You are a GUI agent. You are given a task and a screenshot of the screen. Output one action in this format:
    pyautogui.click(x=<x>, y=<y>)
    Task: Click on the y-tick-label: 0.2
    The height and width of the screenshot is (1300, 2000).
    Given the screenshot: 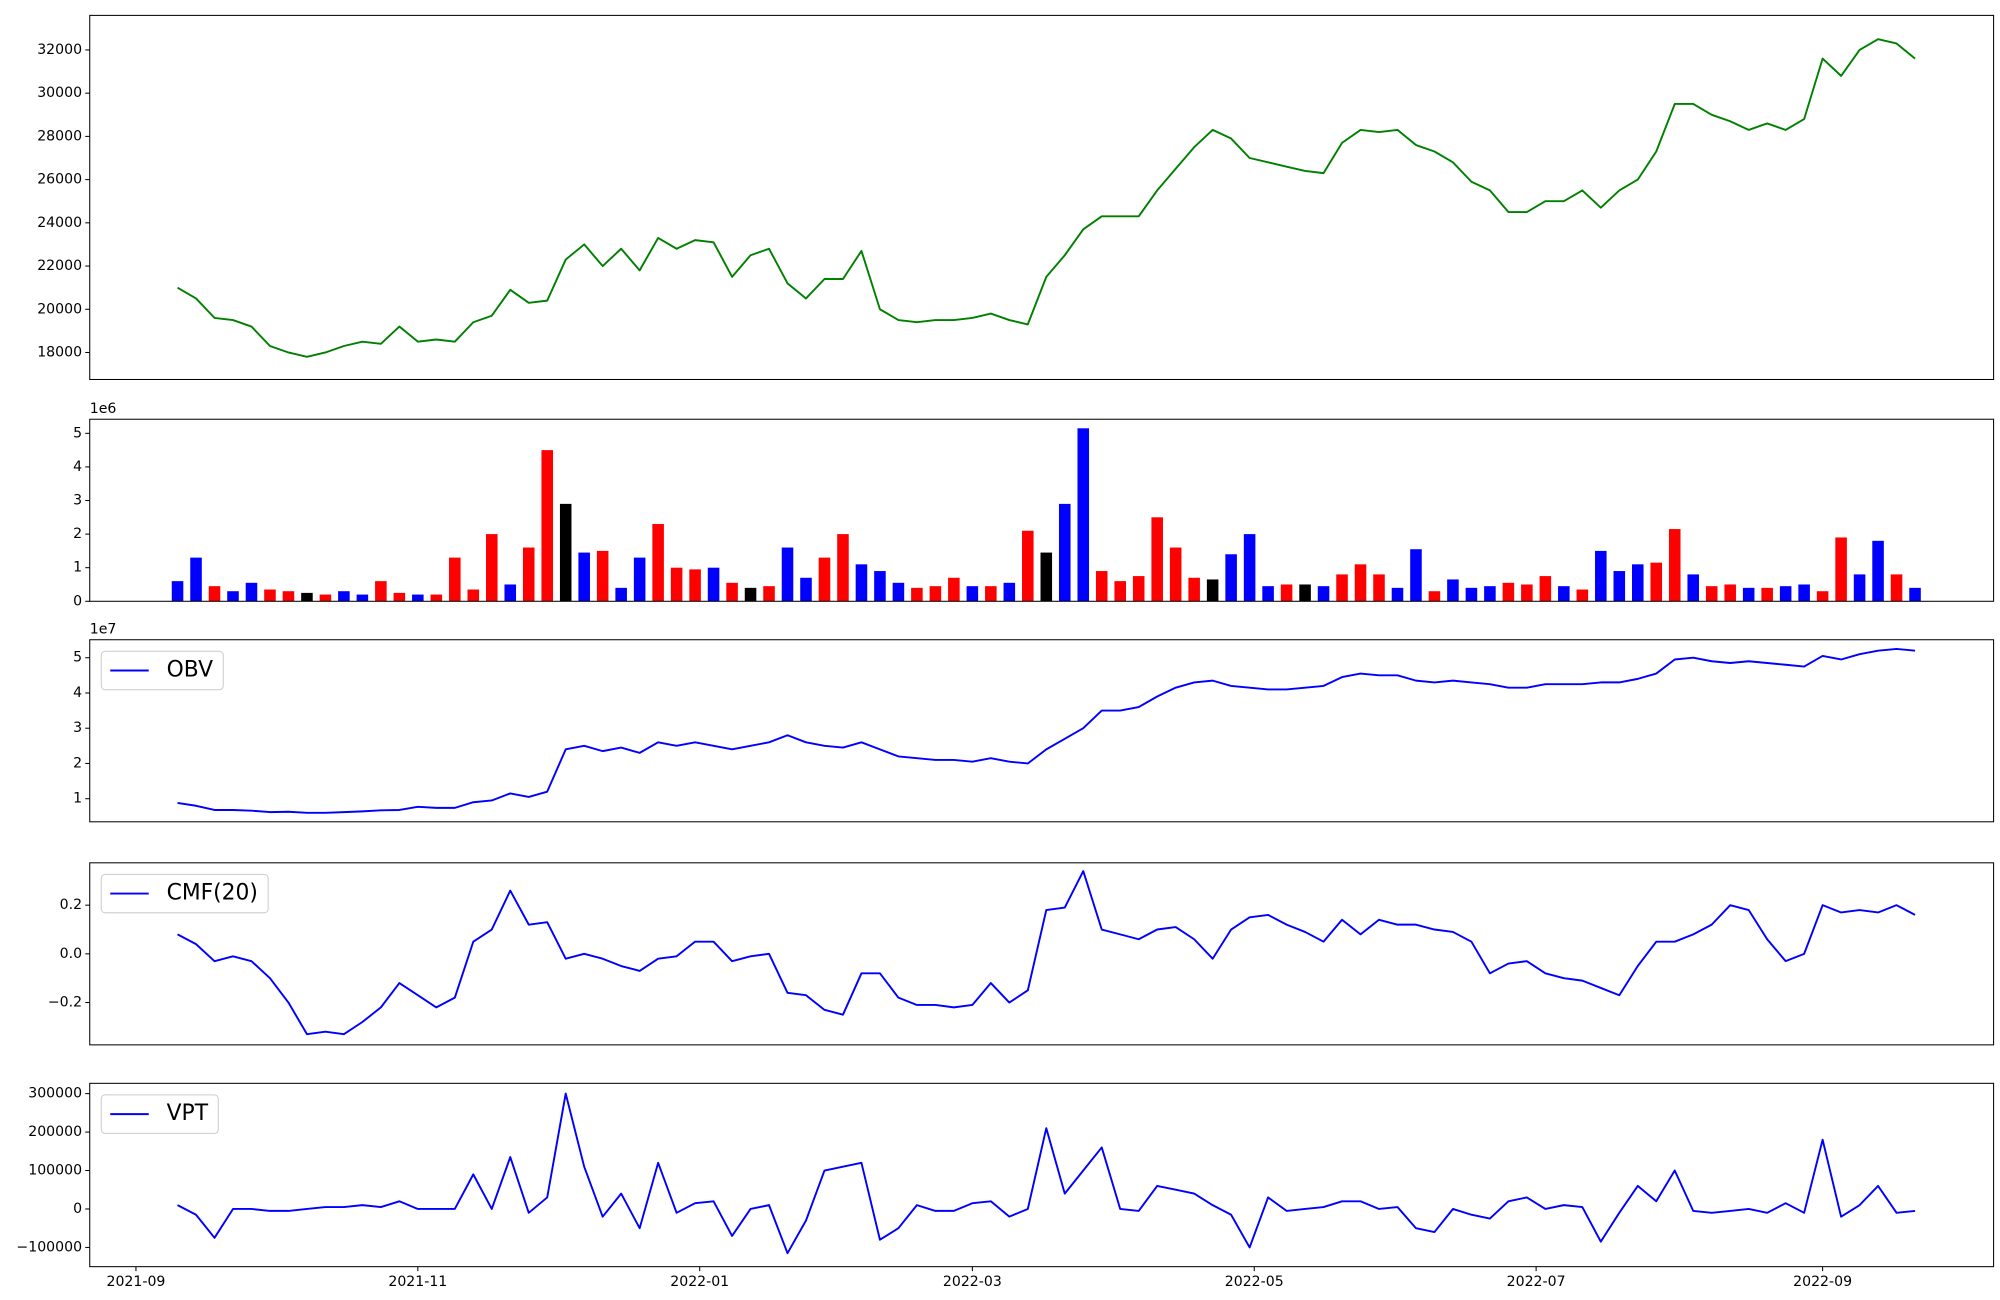 What is the action you would take?
    pyautogui.click(x=71, y=905)
    